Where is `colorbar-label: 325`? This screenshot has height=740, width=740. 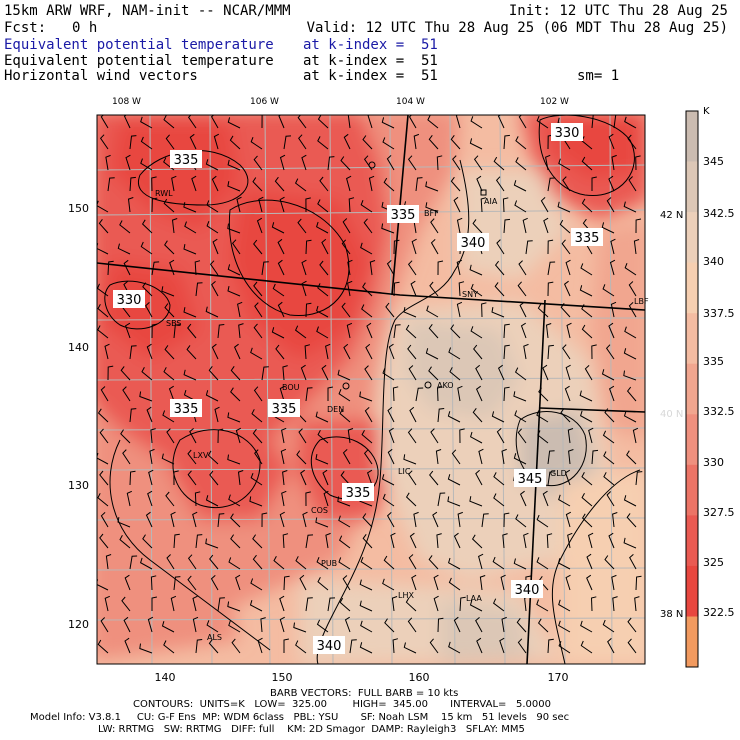 colorbar-label: 325 is located at coordinates (713, 562).